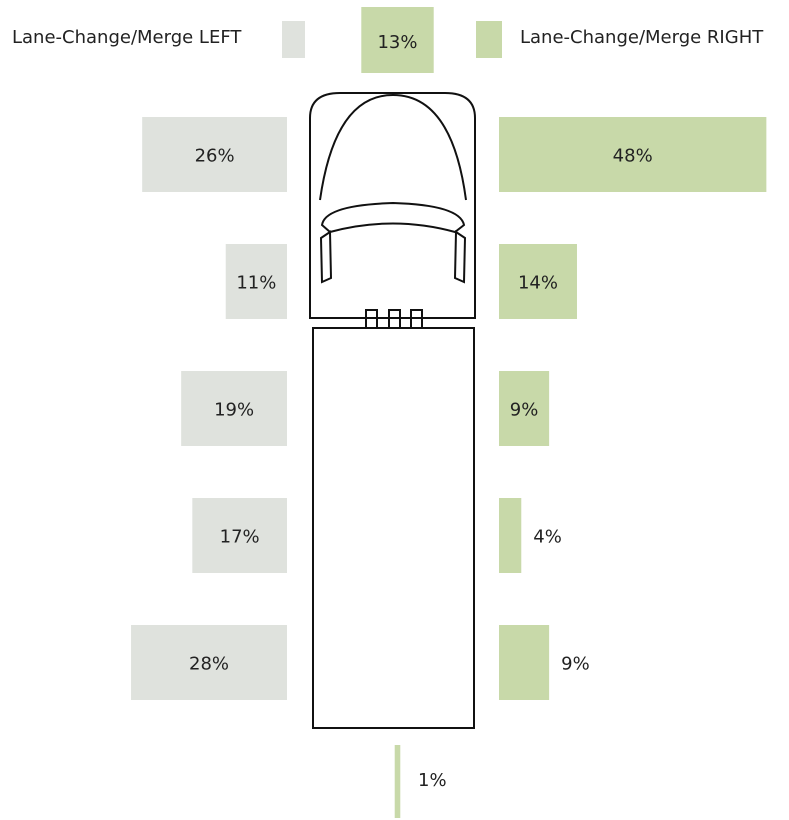 The width and height of the screenshot is (789, 820). What do you see at coordinates (642, 37) in the screenshot?
I see `legend-label: Lane-Change/Merge RIGHT` at bounding box center [642, 37].